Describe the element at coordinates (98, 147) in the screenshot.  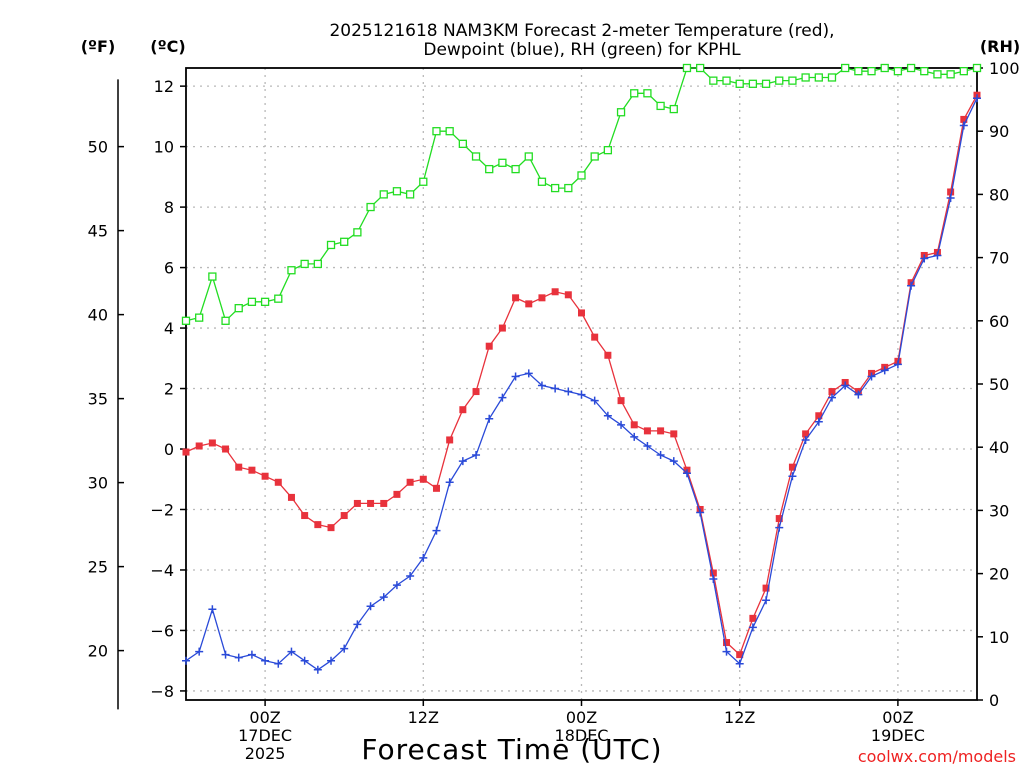
I see `fahrenheit-tick-label: 50` at that location.